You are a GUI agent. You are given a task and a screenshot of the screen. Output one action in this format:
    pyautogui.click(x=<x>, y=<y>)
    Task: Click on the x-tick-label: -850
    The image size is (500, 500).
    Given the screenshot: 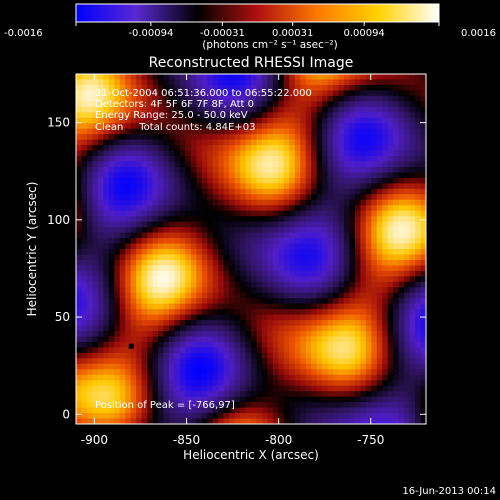 What is the action you would take?
    pyautogui.click(x=186, y=440)
    